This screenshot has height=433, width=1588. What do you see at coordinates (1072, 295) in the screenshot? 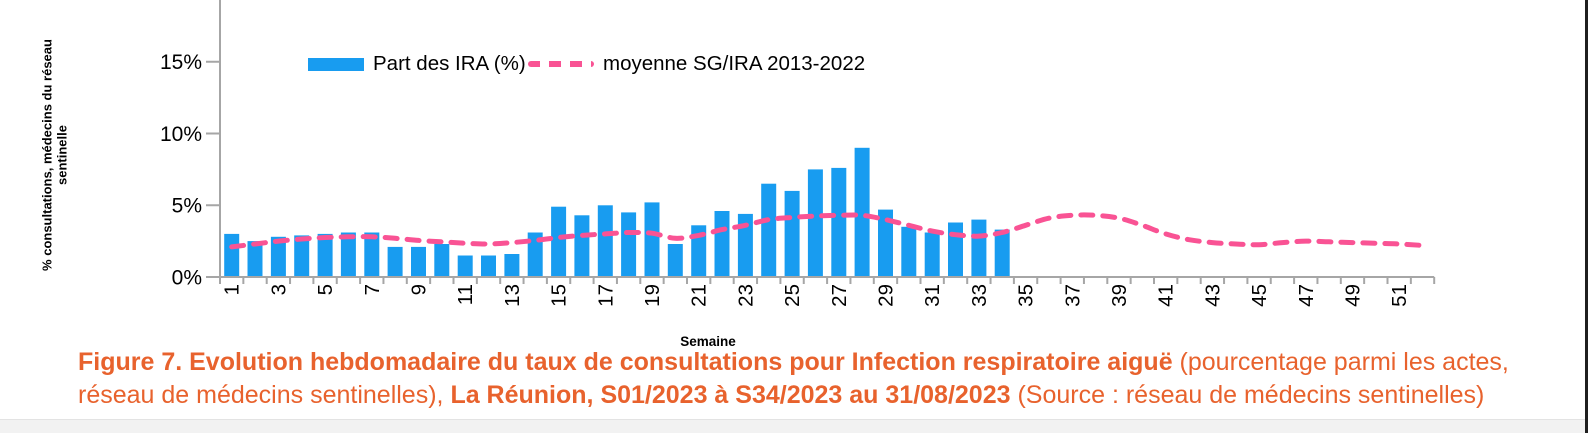
I see `x-tick-label: 37` at bounding box center [1072, 295].